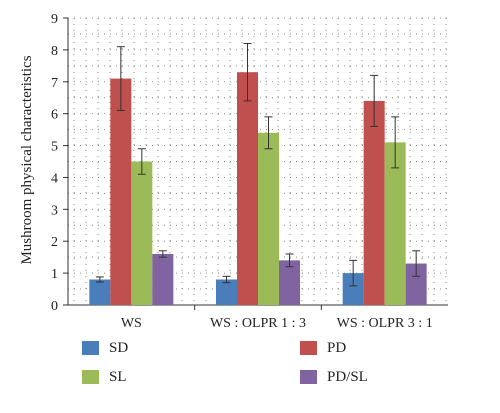 This screenshot has height=413, width=500. What do you see at coordinates (54, 242) in the screenshot?
I see `y-tick-label: 2` at bounding box center [54, 242].